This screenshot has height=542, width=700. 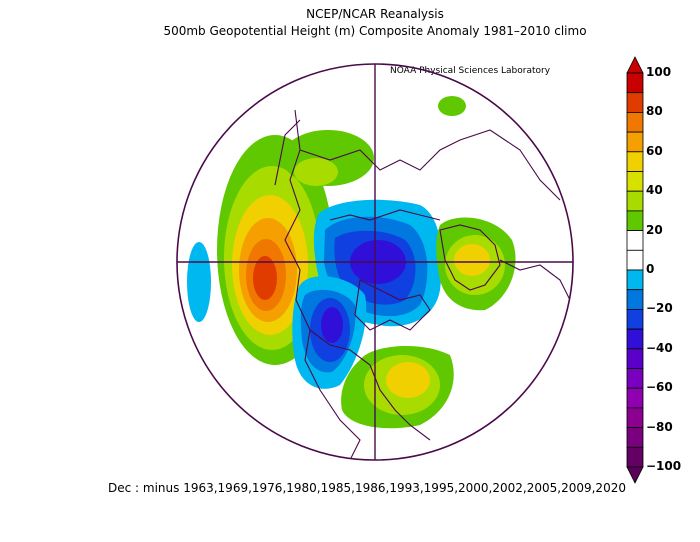 What do you see at coordinates (329, 332) in the screenshot?
I see `negative-anomaly-western-canada` at bounding box center [329, 332].